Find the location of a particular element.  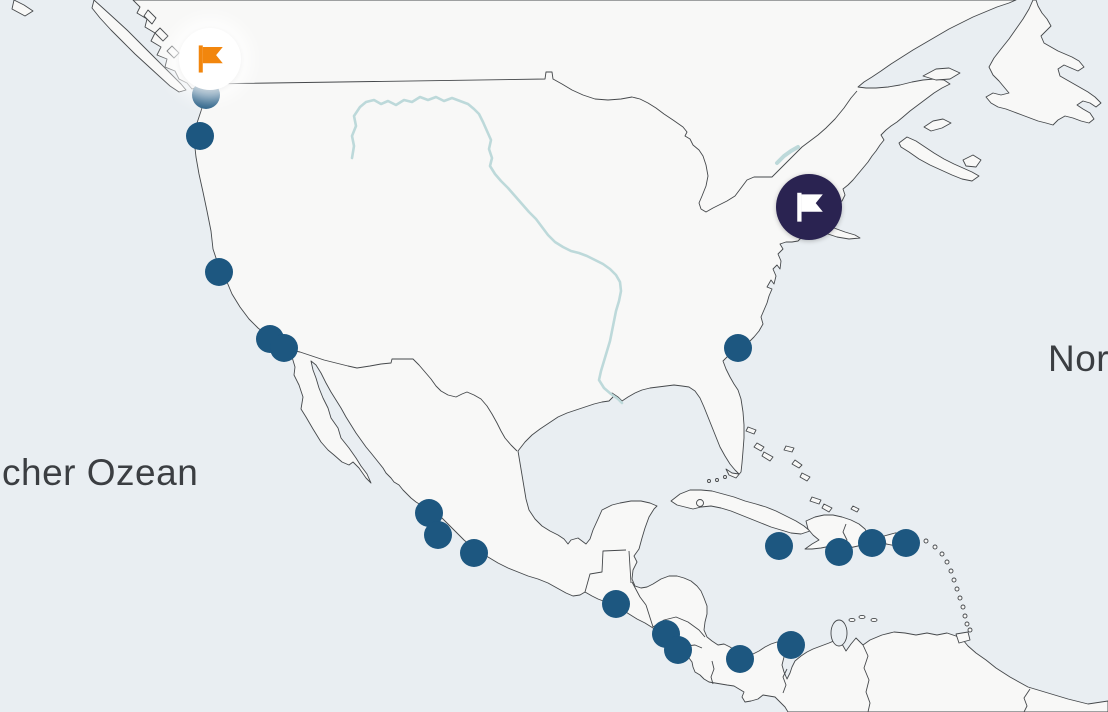

route-start-flag-marker is located at coordinates (210, 59).